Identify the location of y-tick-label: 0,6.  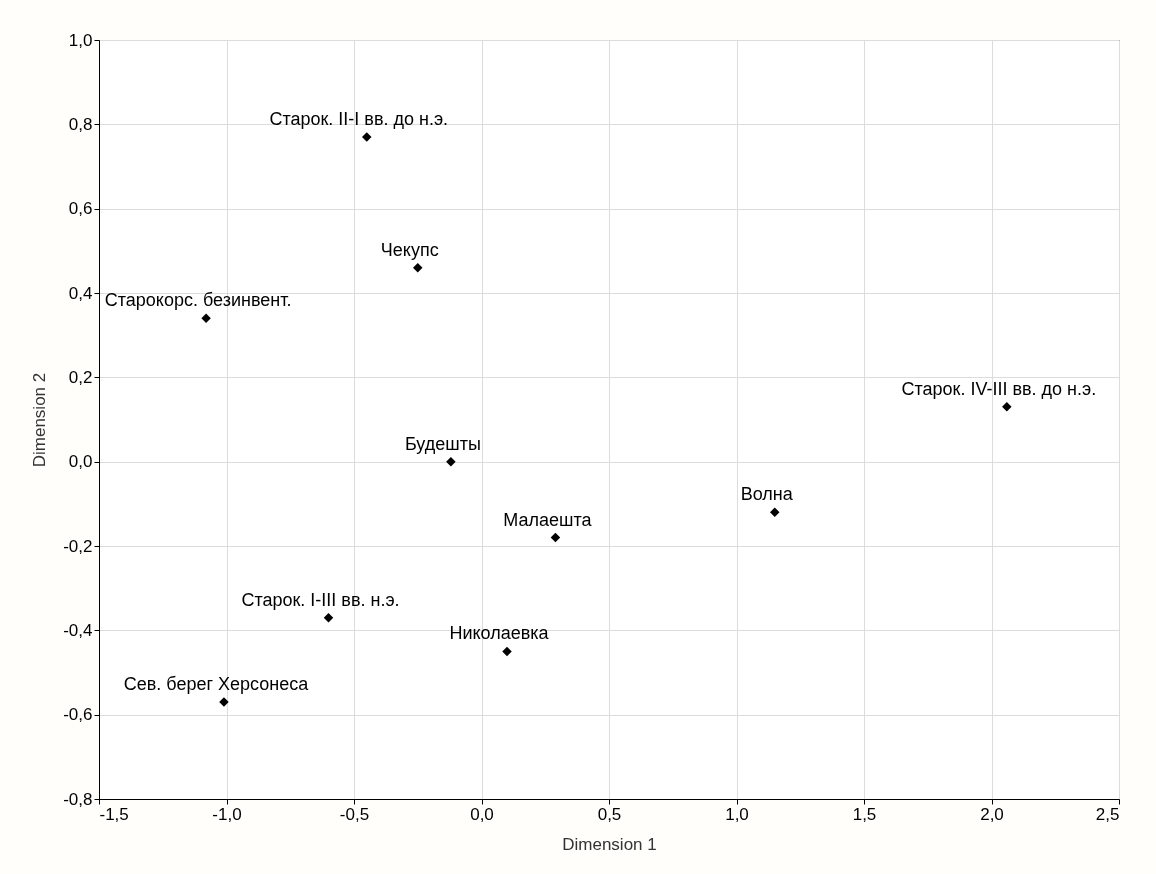
(80, 209).